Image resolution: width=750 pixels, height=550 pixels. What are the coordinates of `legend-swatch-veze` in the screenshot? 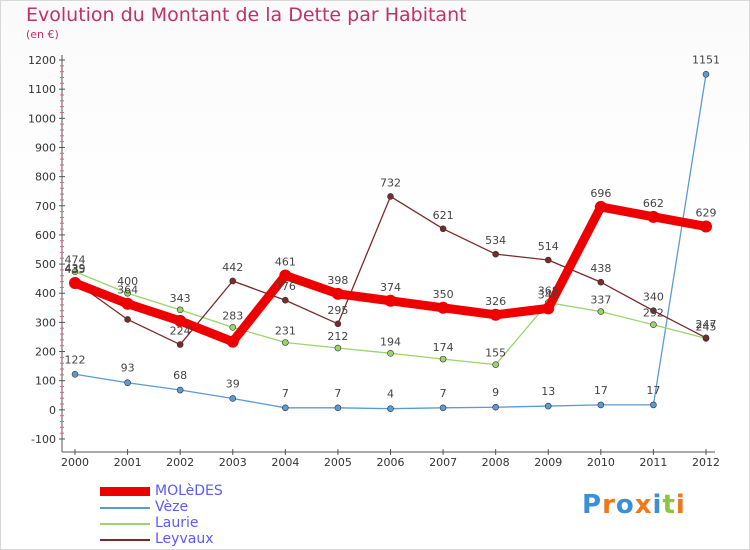 It's located at (125, 508).